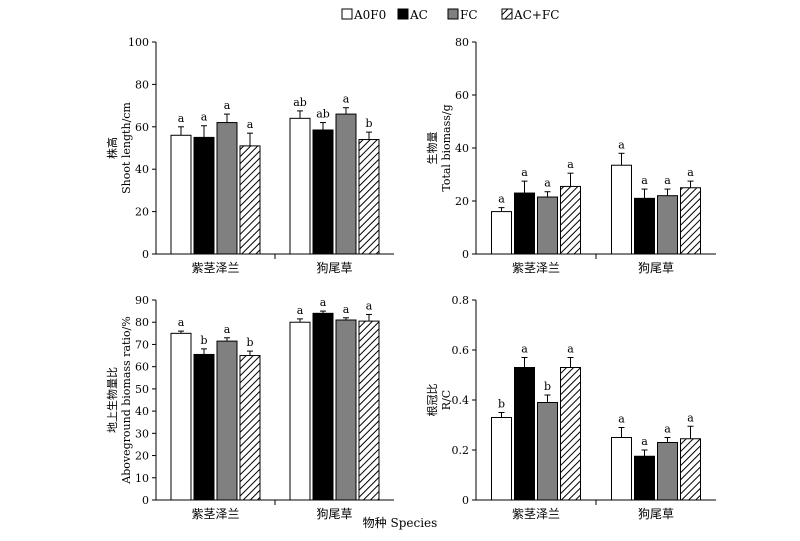  I want to click on legend-item: AC+FC, so click(530, 15).